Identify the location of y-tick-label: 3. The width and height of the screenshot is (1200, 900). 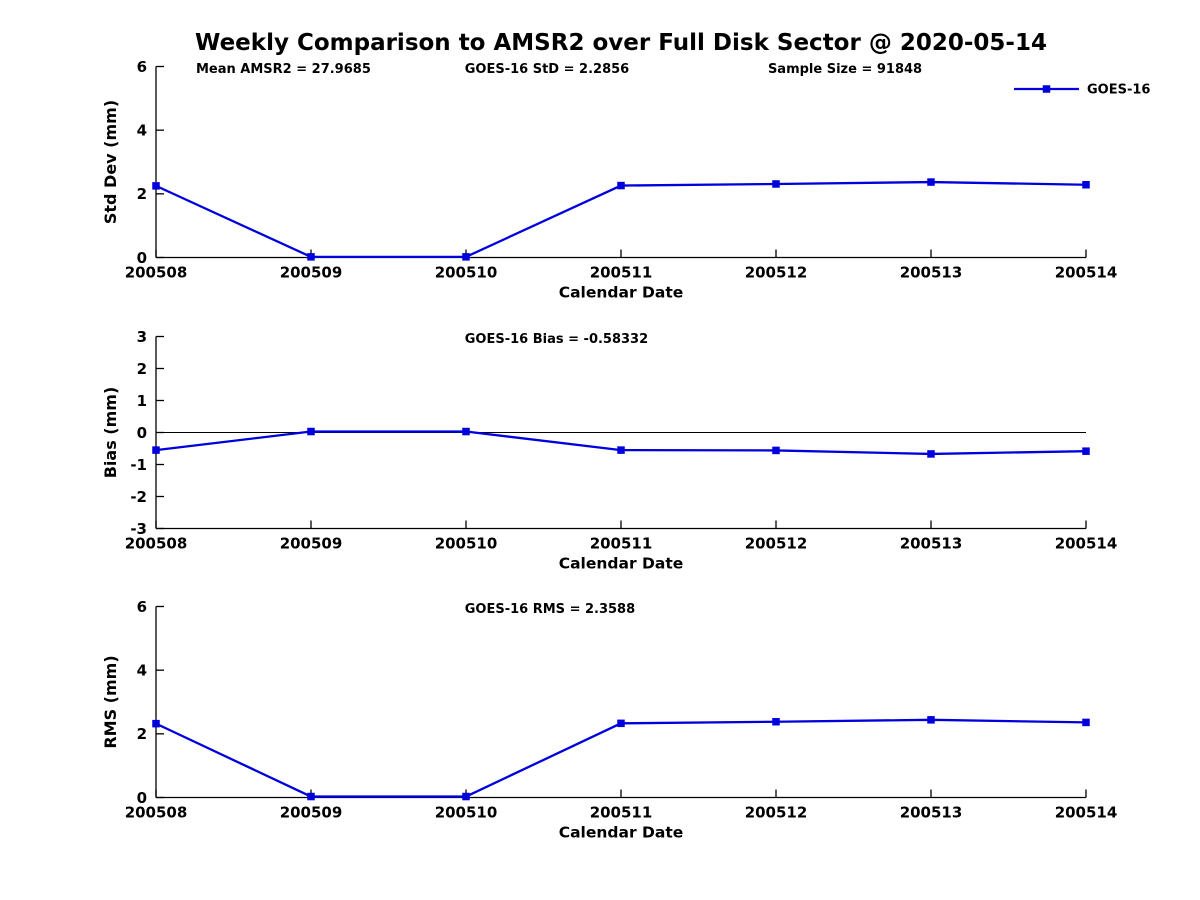
(142, 337).